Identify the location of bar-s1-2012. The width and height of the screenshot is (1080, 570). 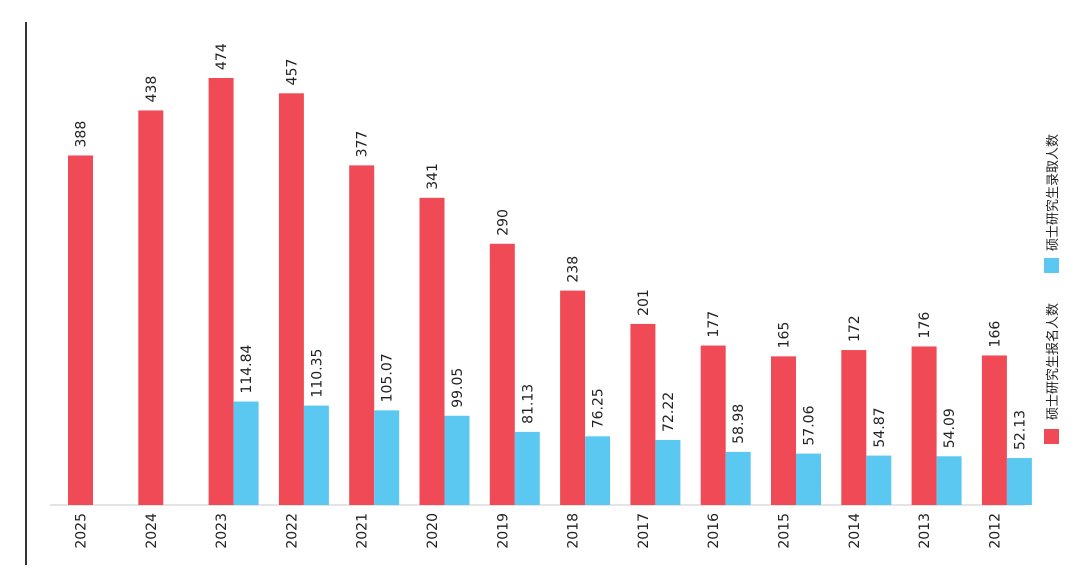
(1019, 481).